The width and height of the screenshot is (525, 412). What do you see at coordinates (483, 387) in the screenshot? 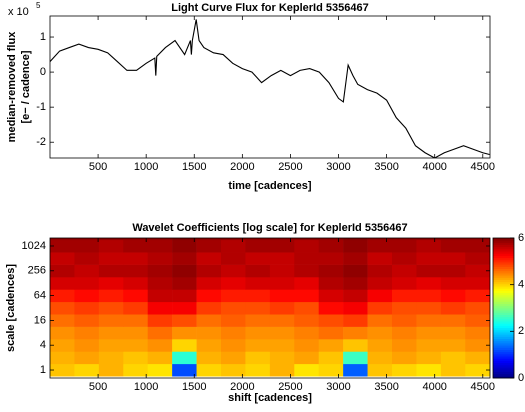
I see `x-tick-label: 4500` at bounding box center [483, 387].